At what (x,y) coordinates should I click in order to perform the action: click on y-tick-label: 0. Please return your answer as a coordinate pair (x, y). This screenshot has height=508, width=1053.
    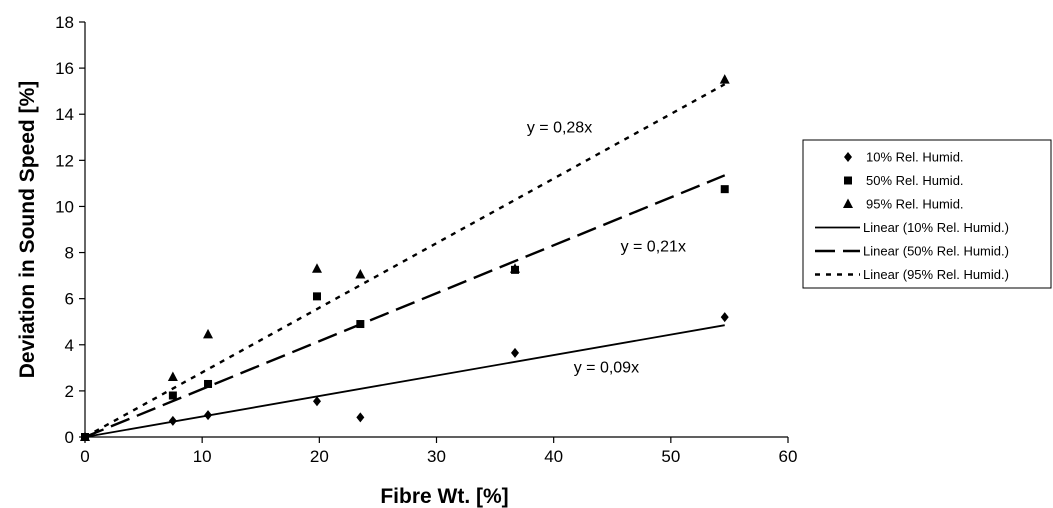
    Looking at the image, I should click on (69, 437).